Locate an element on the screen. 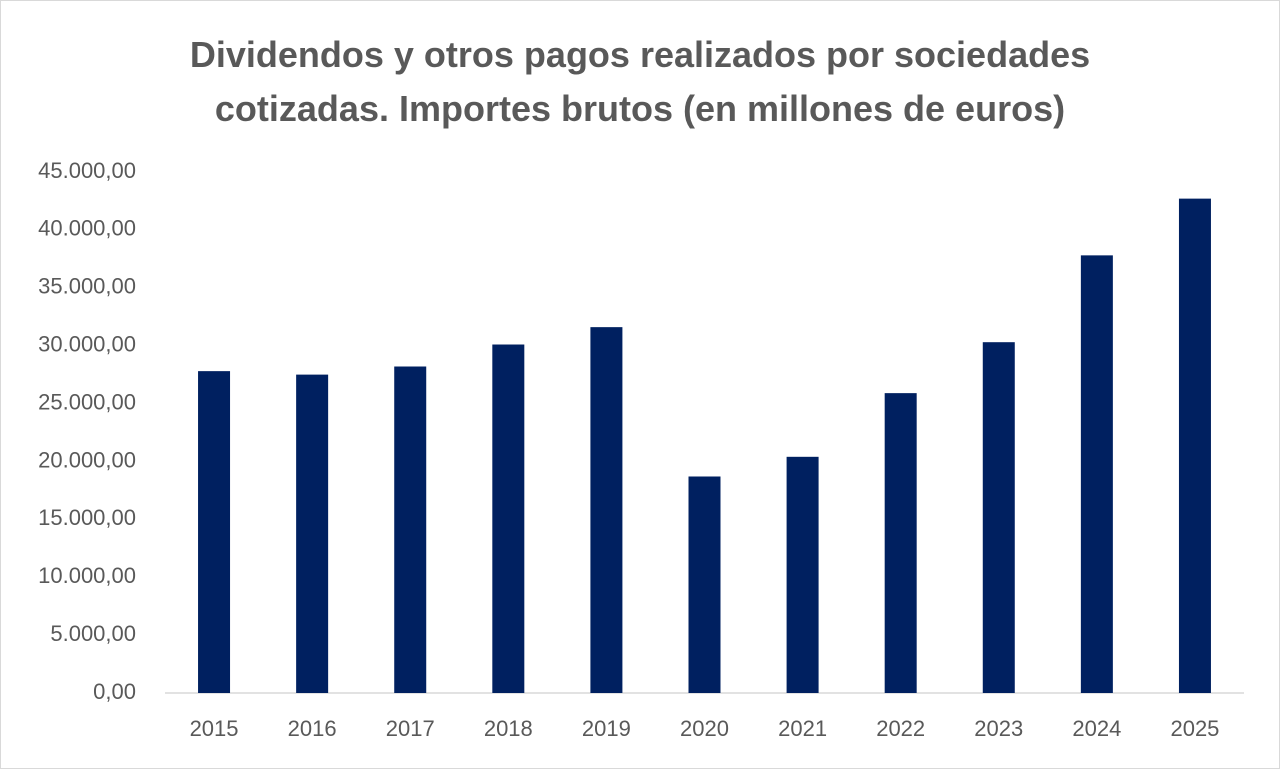 The height and width of the screenshot is (769, 1280). y-tick-label: 20.000,00 is located at coordinates (87, 459).